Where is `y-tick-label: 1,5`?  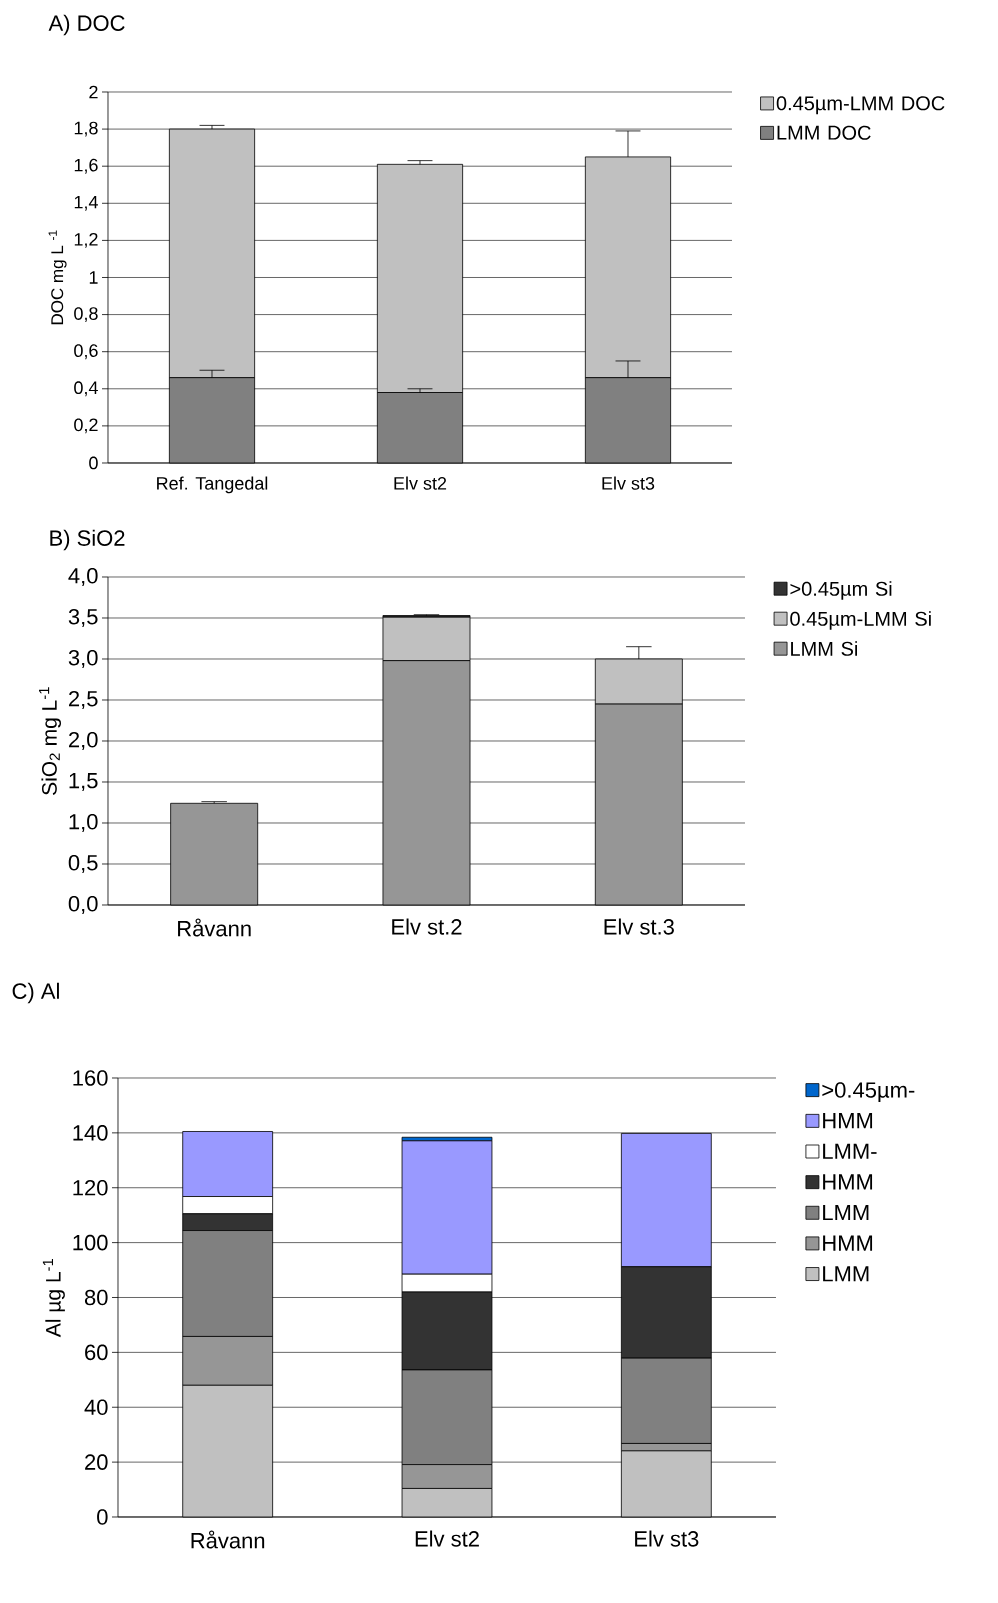
y-tick-label: 1,5 is located at coordinates (83, 782).